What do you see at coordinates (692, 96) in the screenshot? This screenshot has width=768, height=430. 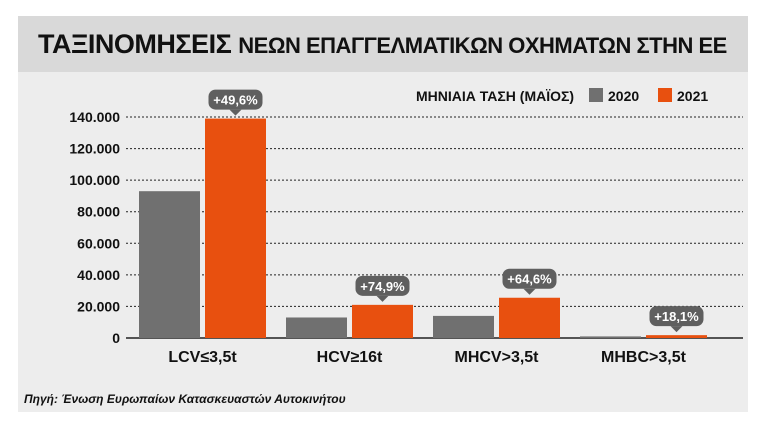 I see `legend-label-2021: 2021` at bounding box center [692, 96].